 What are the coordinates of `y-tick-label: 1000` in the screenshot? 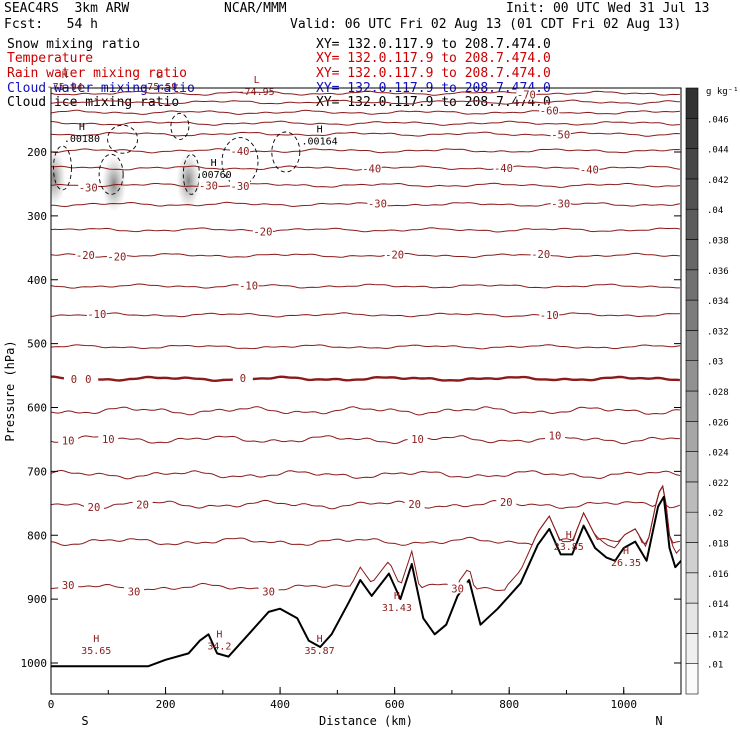 It's located at (34, 663).